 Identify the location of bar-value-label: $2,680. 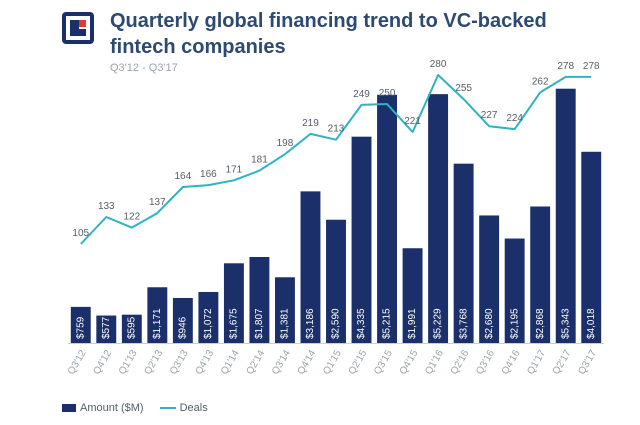
(489, 323).